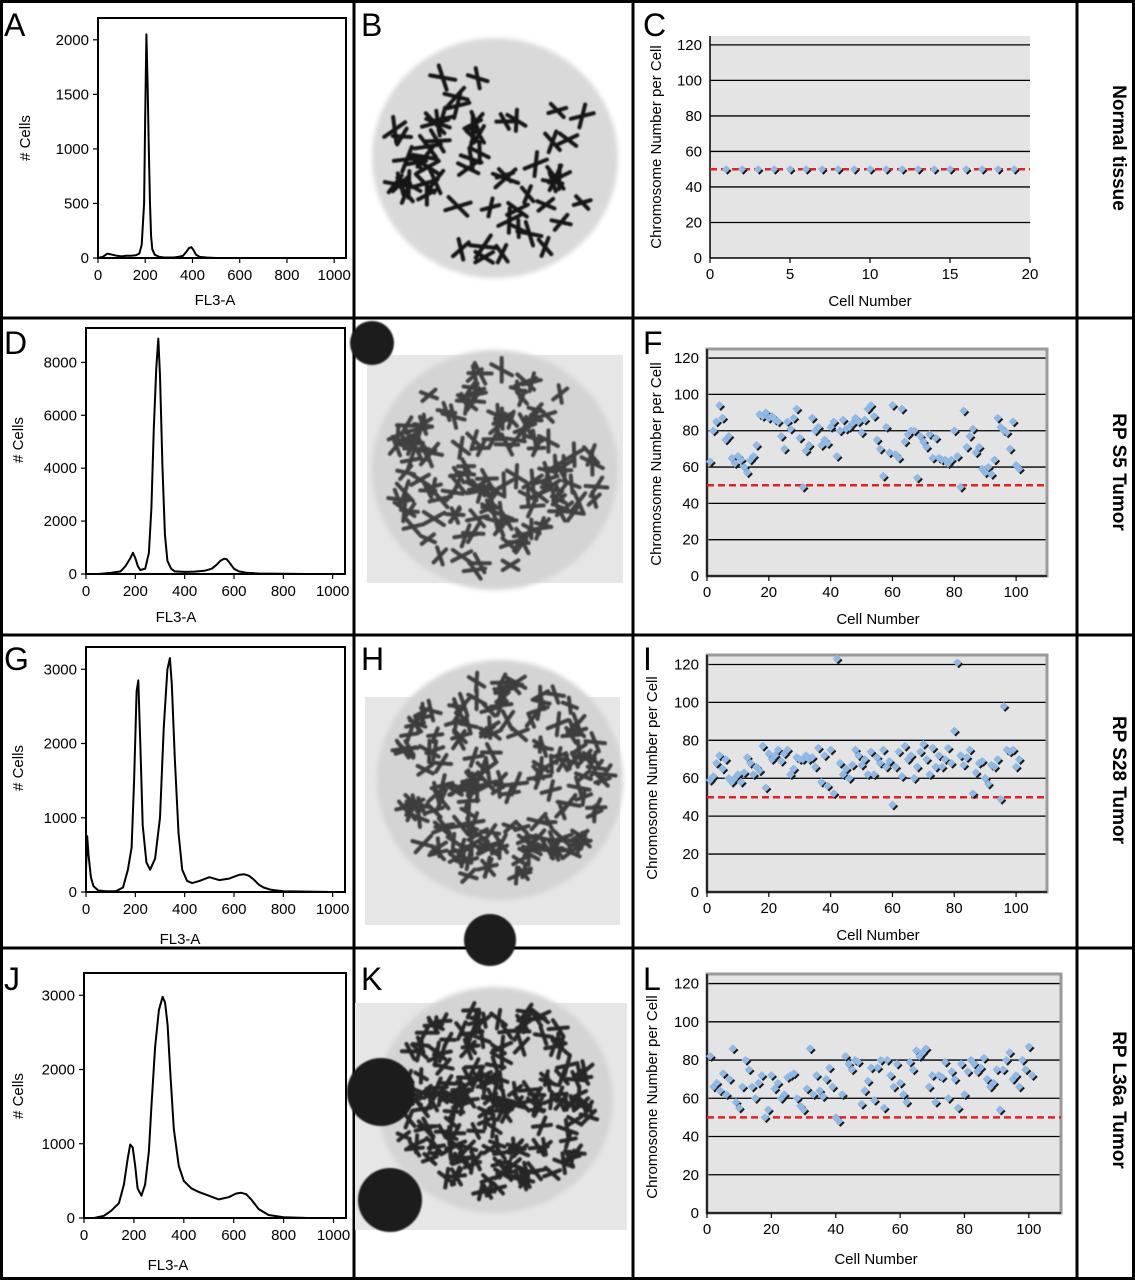 Image resolution: width=1135 pixels, height=1280 pixels. I want to click on plot-area, so click(884, 1093).